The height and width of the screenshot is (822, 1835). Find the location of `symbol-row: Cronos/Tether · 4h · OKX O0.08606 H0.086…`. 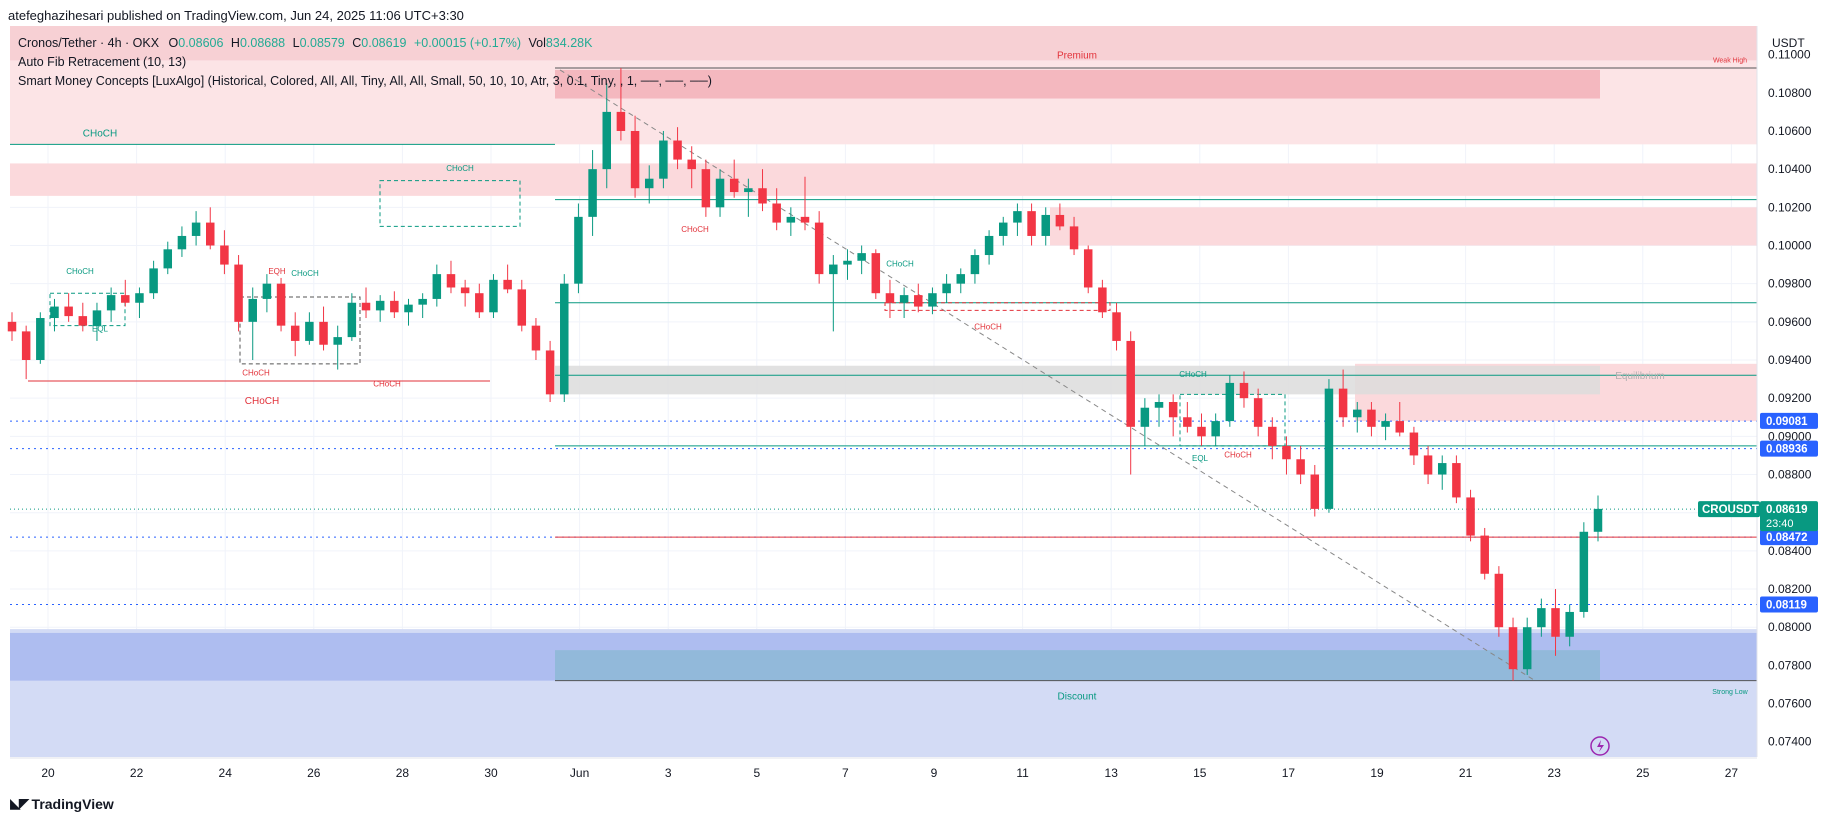

symbol-row: Cronos/Tether · 4h · OKX O0.08606 H0.086… is located at coordinates (365, 43).